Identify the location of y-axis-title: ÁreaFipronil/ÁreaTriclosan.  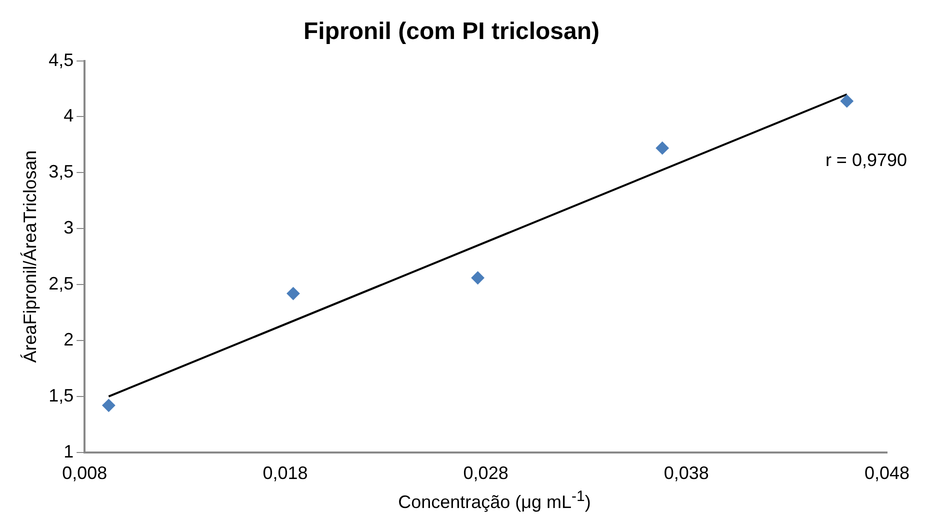
(30, 256).